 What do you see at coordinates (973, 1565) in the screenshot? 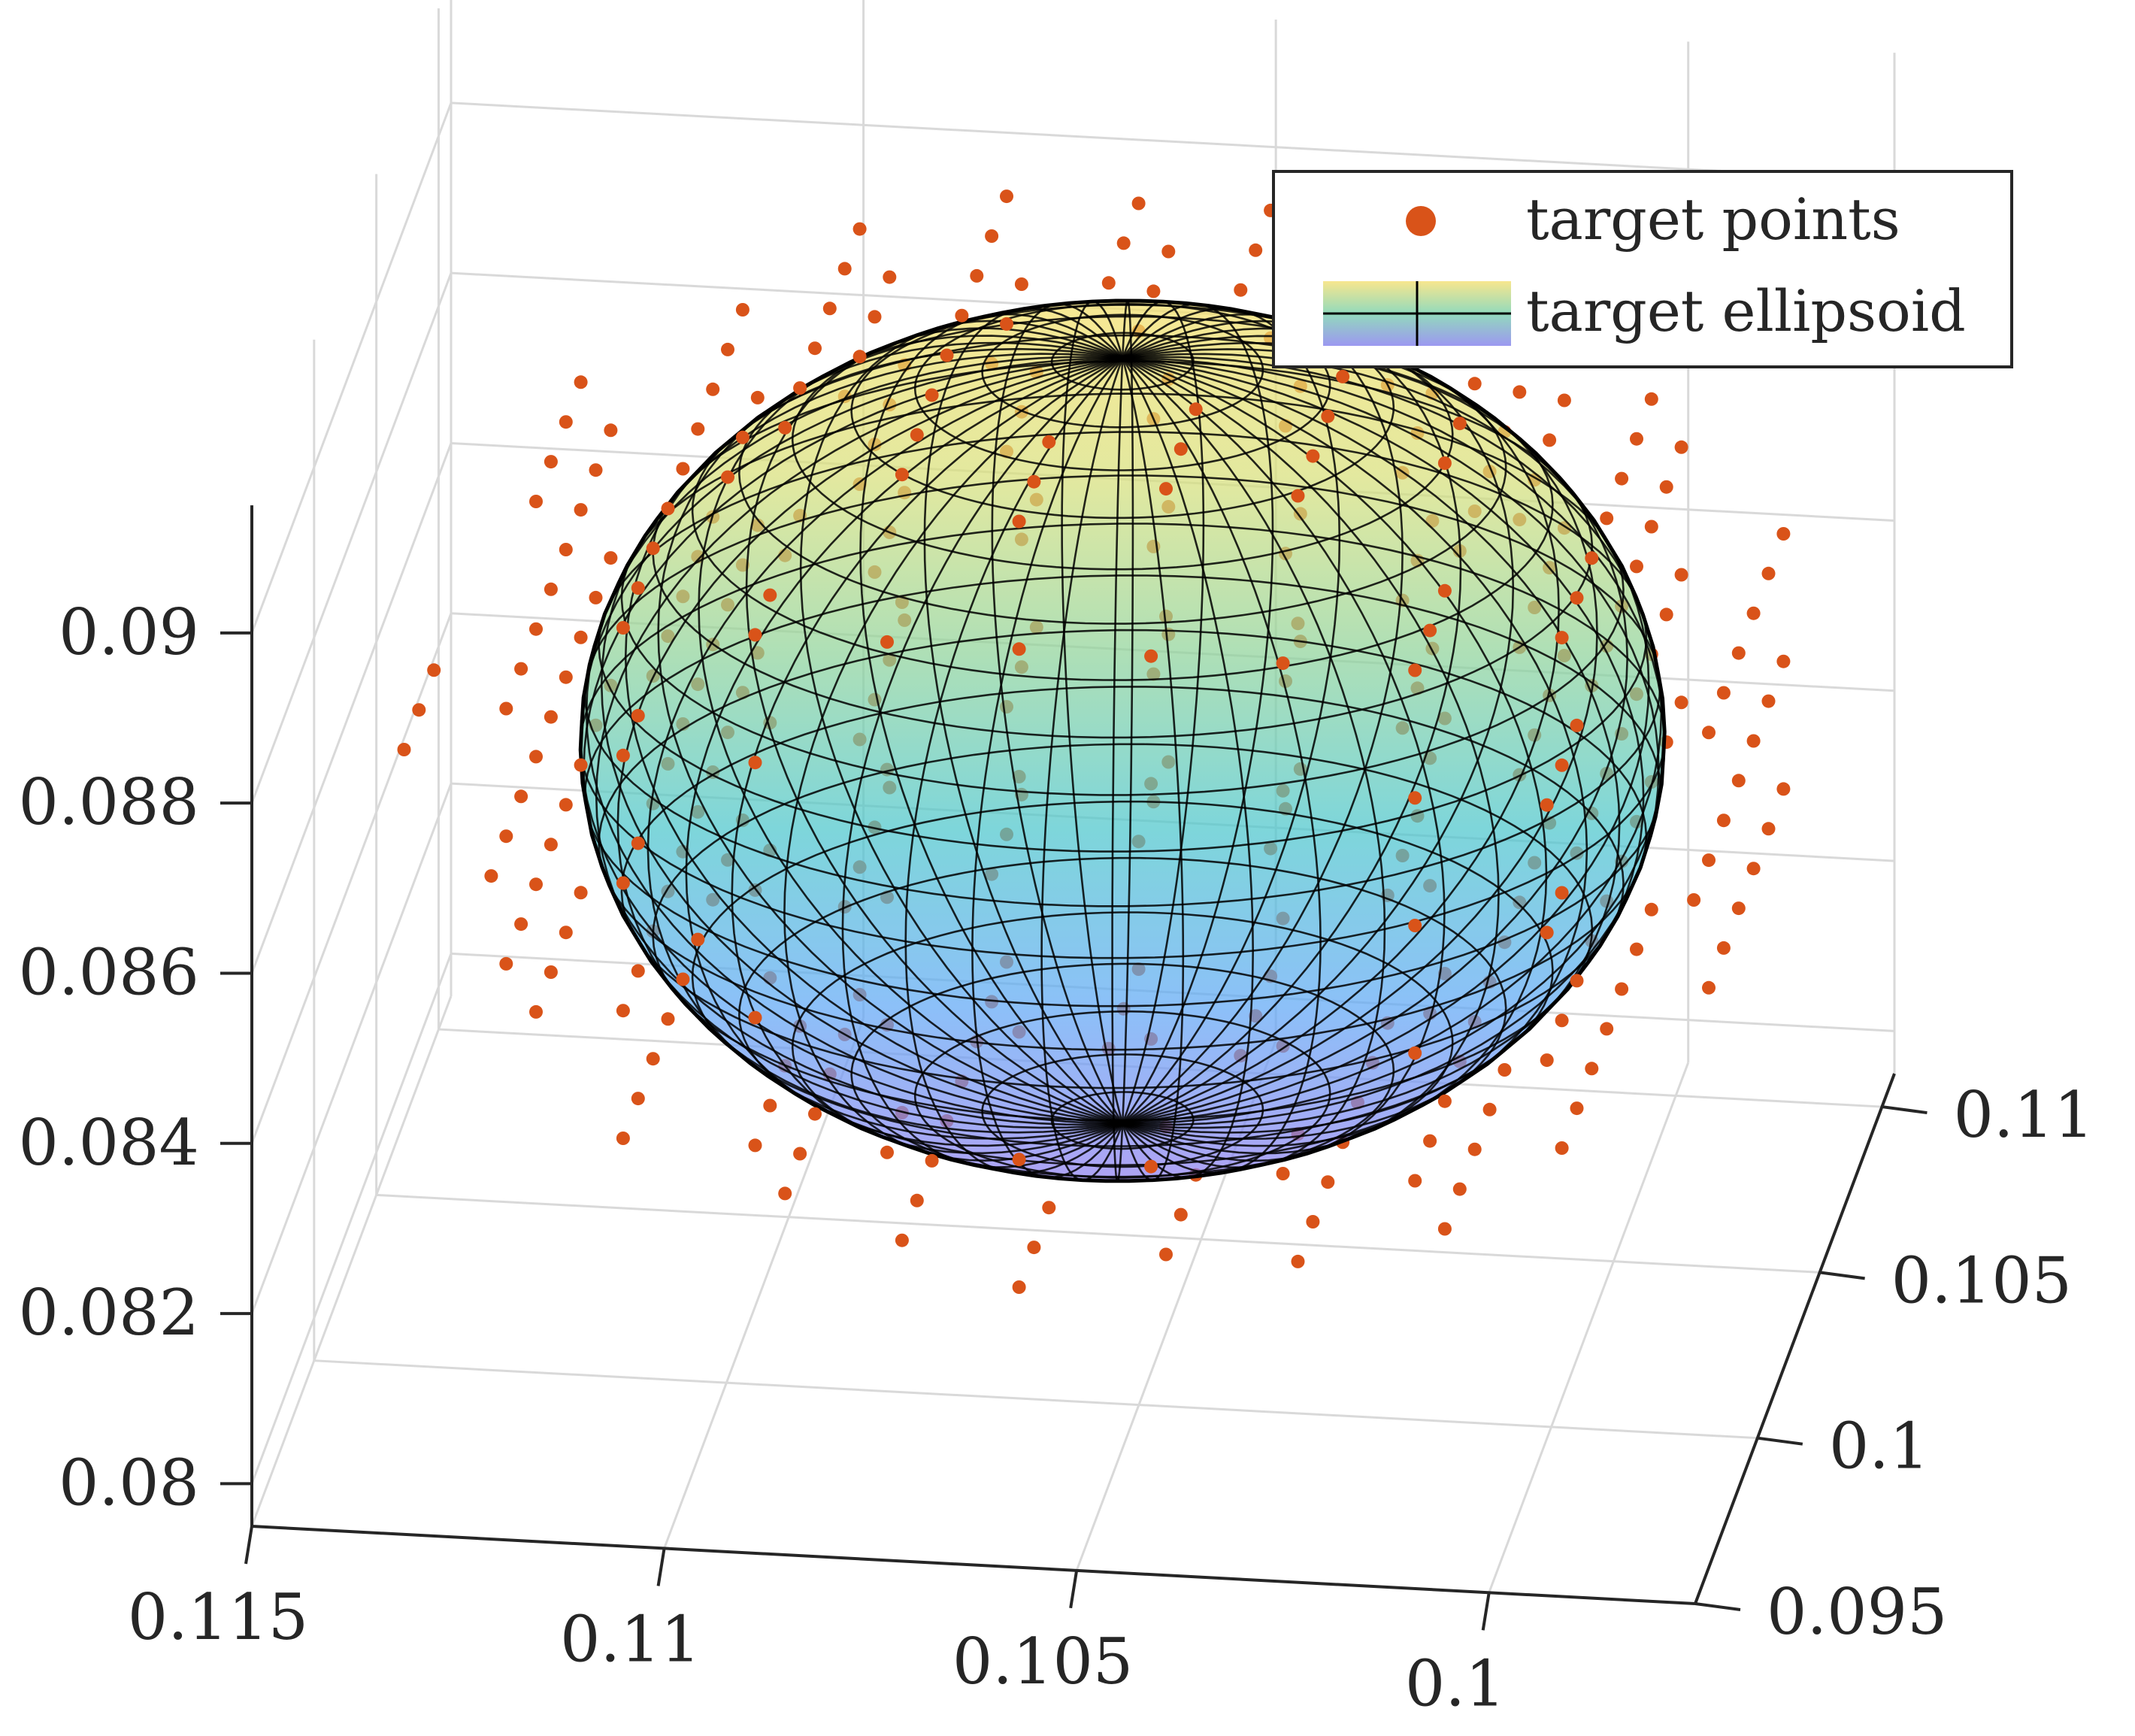
I see `x-axis-line` at bounding box center [973, 1565].